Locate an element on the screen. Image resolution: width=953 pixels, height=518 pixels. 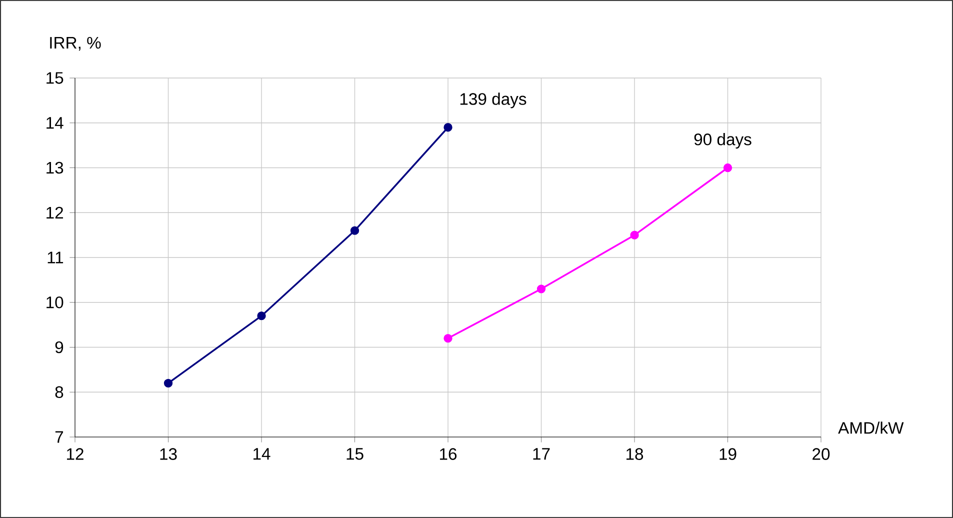
y-tick-label: 13 is located at coordinates (55, 168).